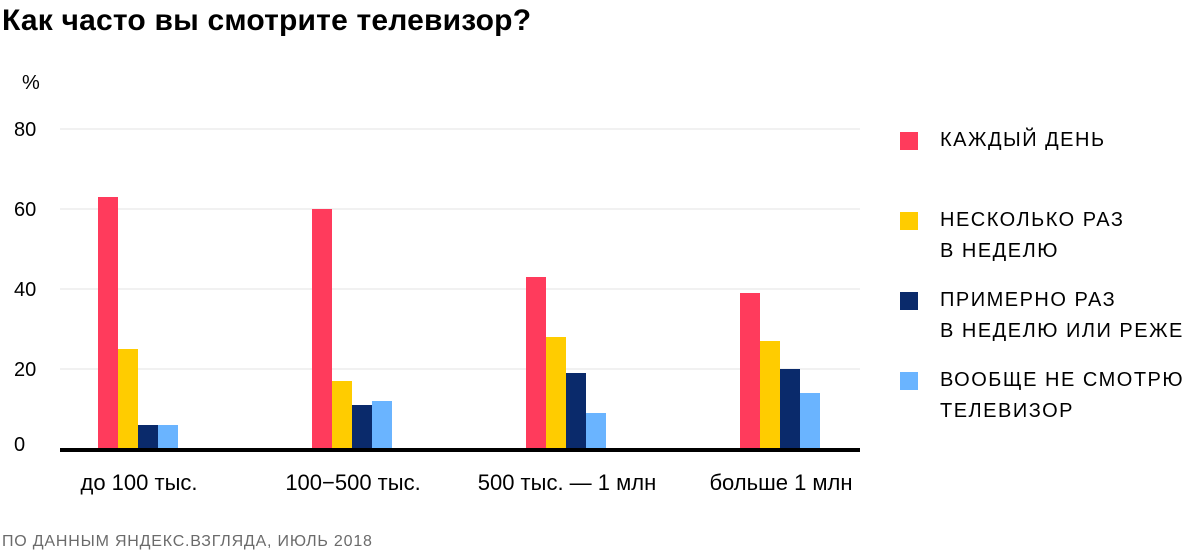 The image size is (1192, 554). What do you see at coordinates (909, 141) in the screenshot?
I see `legend-swatch-daily` at bounding box center [909, 141].